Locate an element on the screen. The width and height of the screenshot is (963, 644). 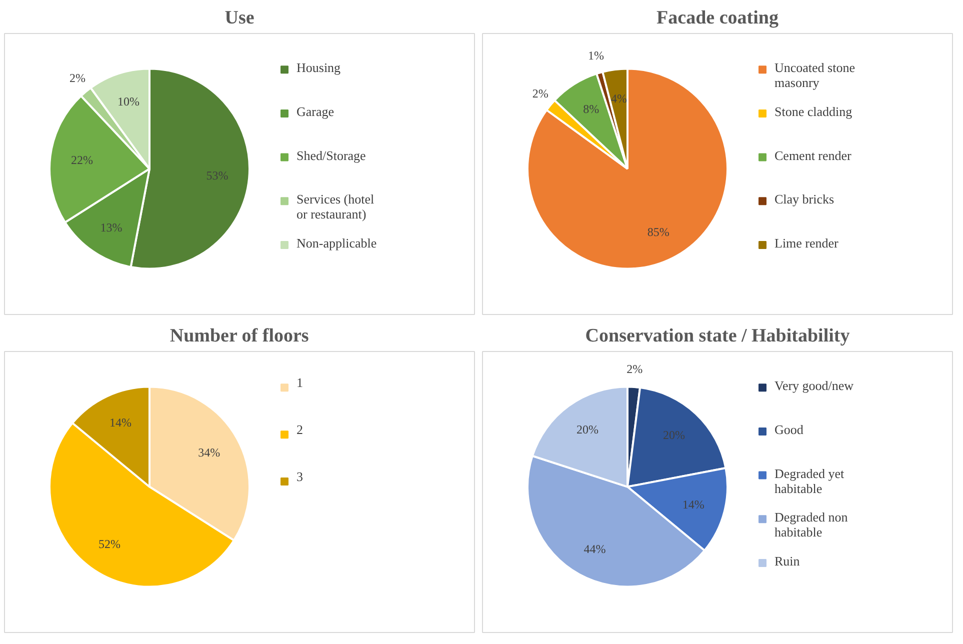
legend-label: Cement render is located at coordinates (813, 155).